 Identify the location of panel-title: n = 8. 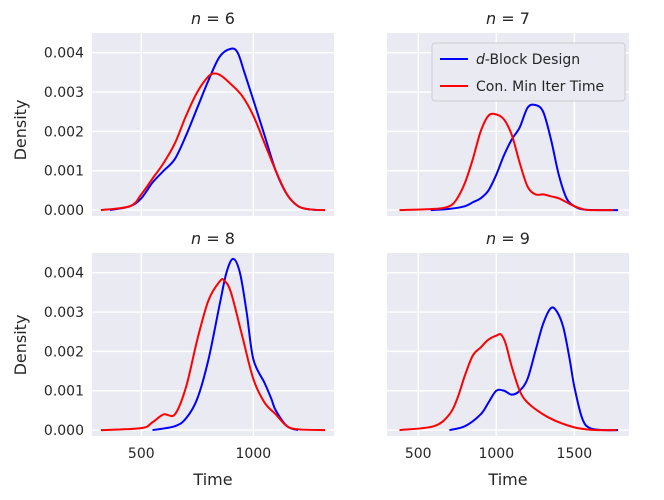
(213, 238).